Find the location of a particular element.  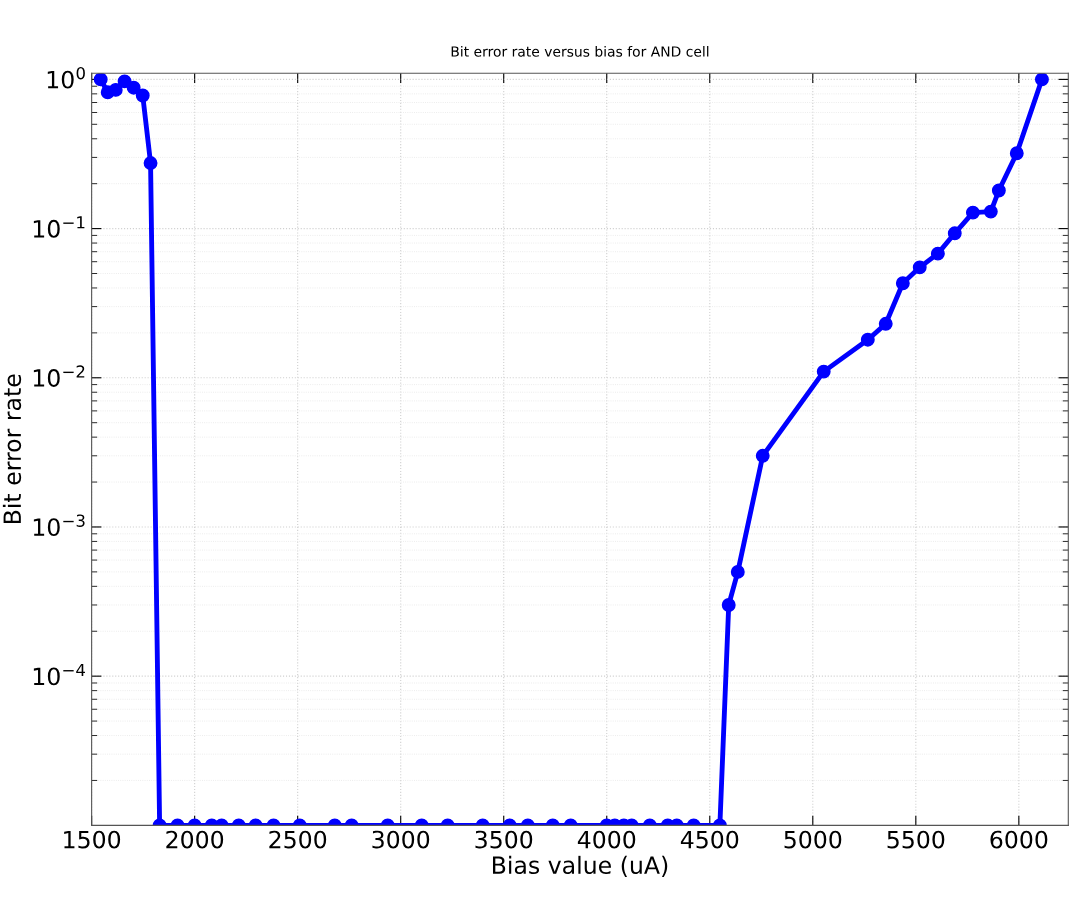

x-tick-label: 2500 is located at coordinates (298, 839).